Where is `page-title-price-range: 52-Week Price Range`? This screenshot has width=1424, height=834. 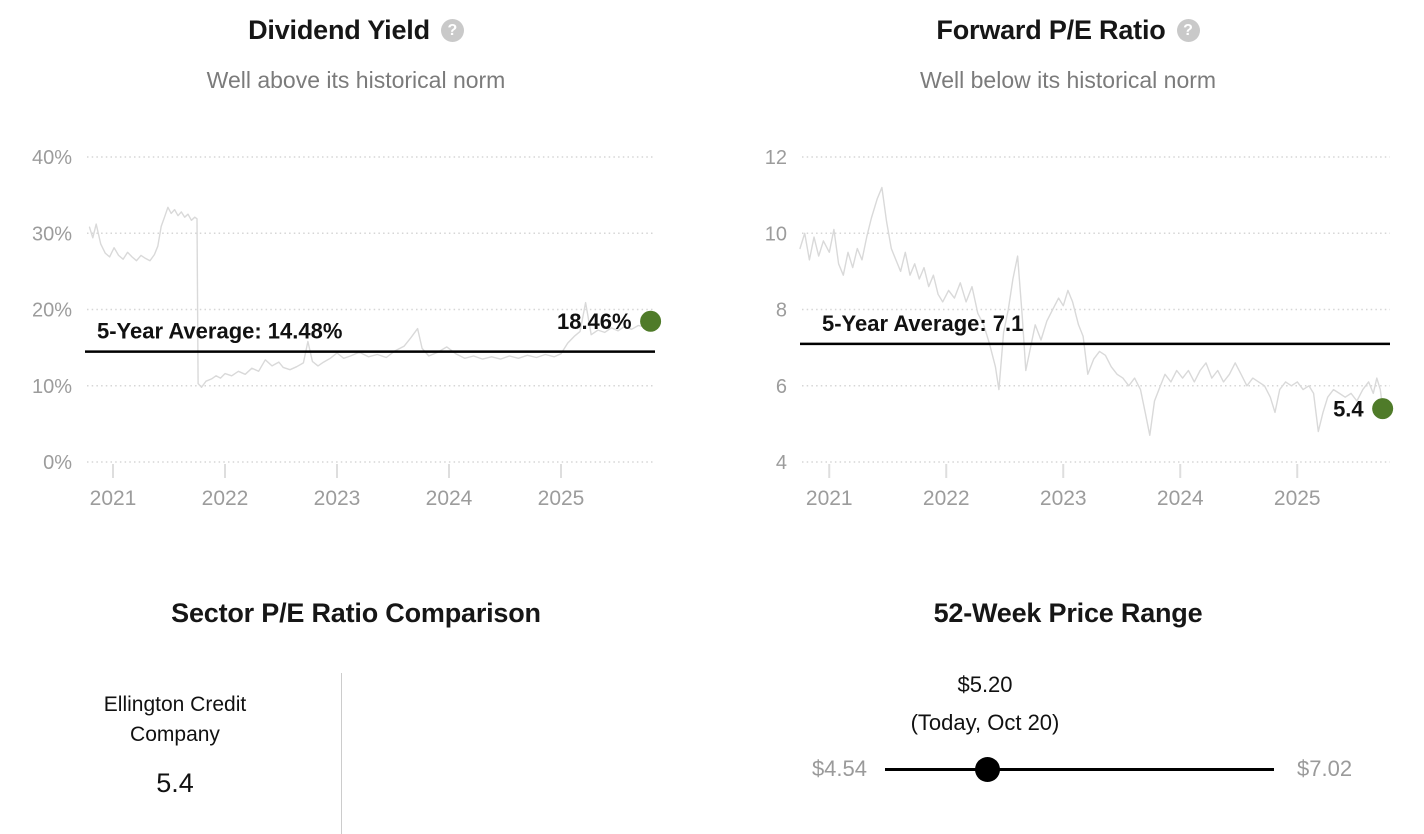
page-title-price-range: 52-Week Price Range is located at coordinates (1068, 613).